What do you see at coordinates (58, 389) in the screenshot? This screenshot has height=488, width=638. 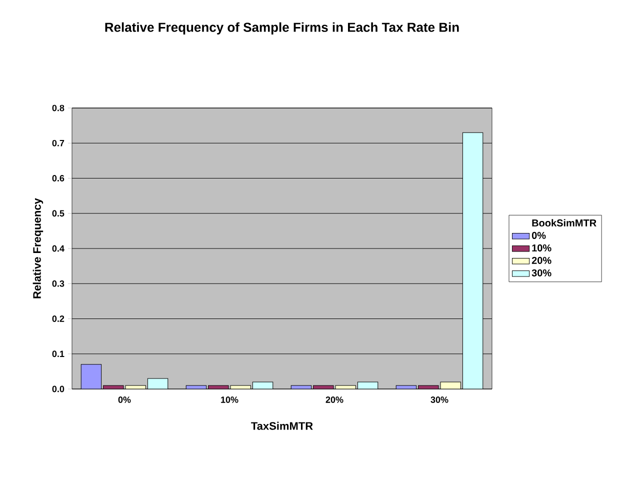 I see `y-tick-label: 0.0` at bounding box center [58, 389].